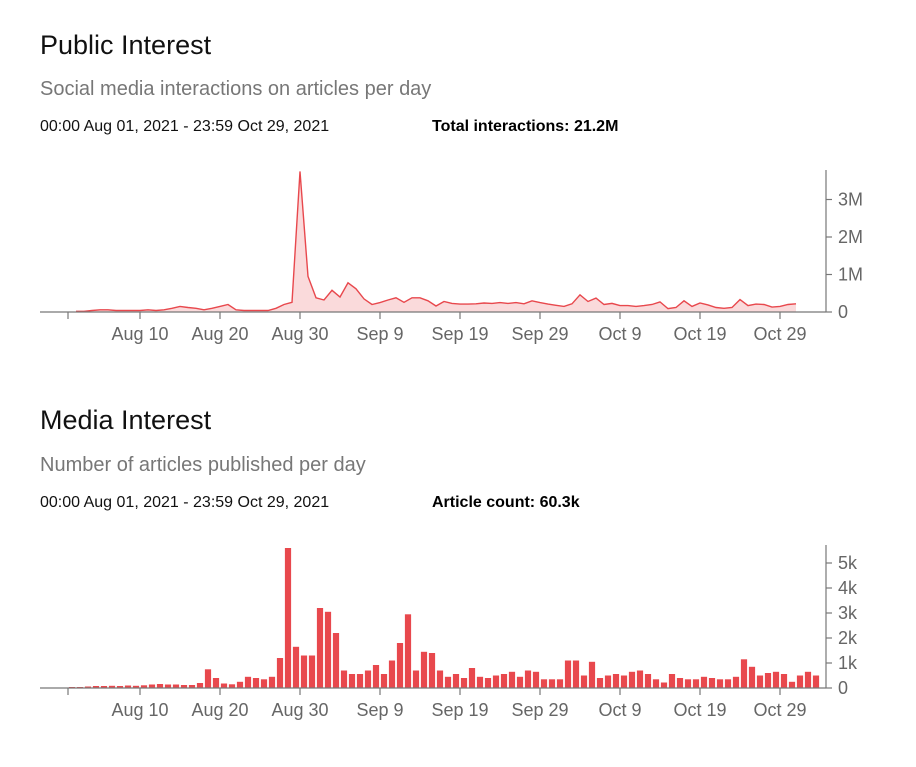 The height and width of the screenshot is (767, 916). What do you see at coordinates (379, 710) in the screenshot?
I see `media-x-tick-label: Sep 9` at bounding box center [379, 710].